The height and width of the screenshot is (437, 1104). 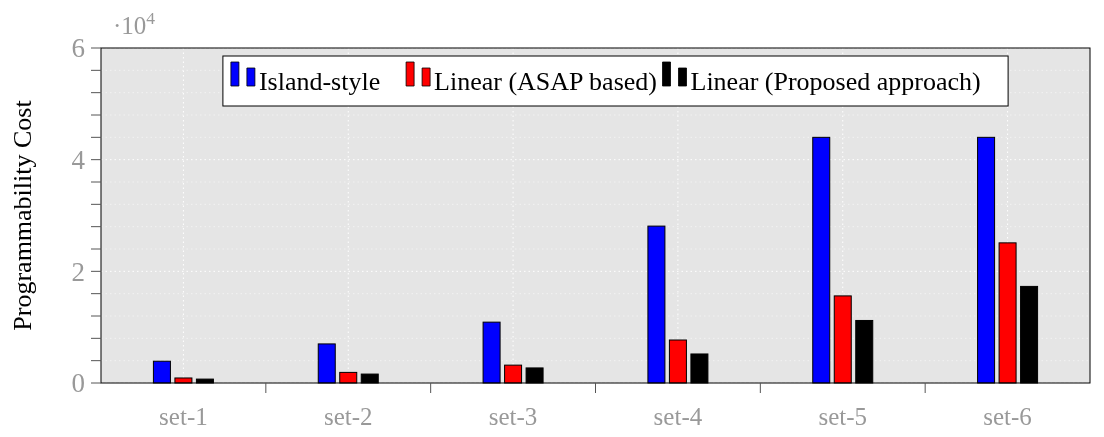 I want to click on legend-label: Linear (ASAP based), so click(x=545, y=81).